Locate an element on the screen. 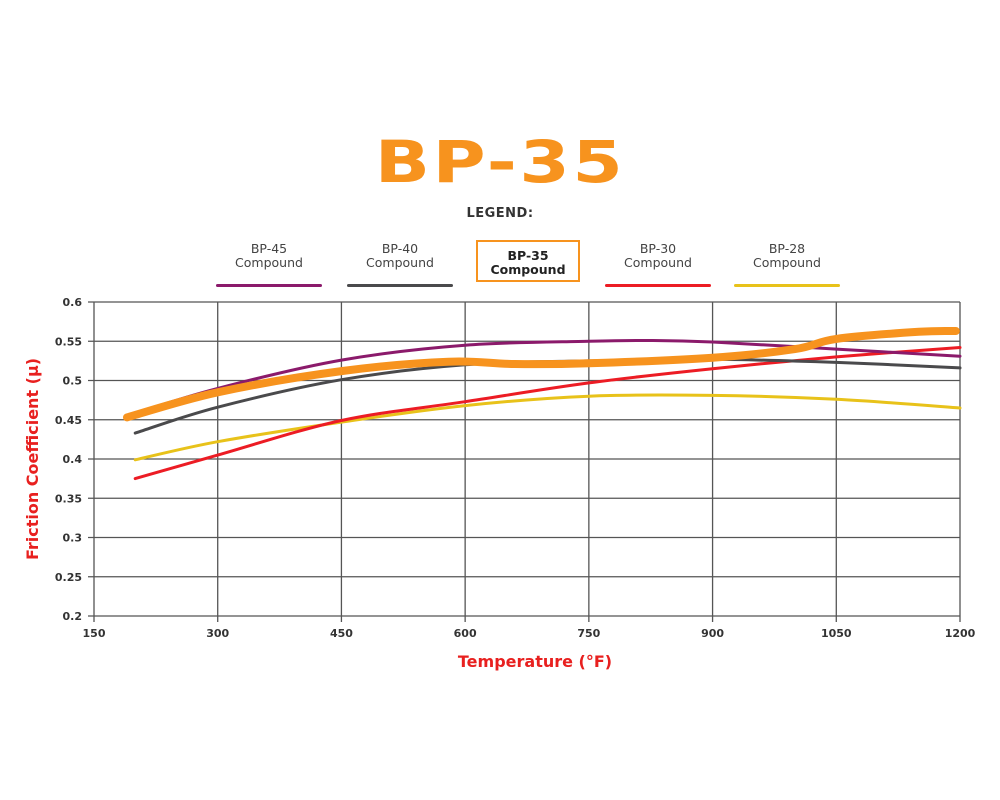 The image size is (1000, 800). legend-item-bp35: BP-35 Compound is located at coordinates (528, 261).